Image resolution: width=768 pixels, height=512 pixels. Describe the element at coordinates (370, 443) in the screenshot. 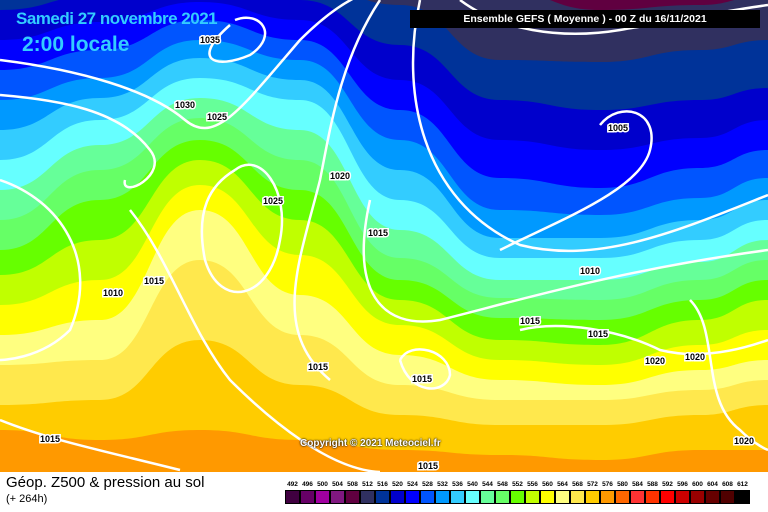

I see `copyright: Copyright © 2021 Meteociel.fr` at that location.